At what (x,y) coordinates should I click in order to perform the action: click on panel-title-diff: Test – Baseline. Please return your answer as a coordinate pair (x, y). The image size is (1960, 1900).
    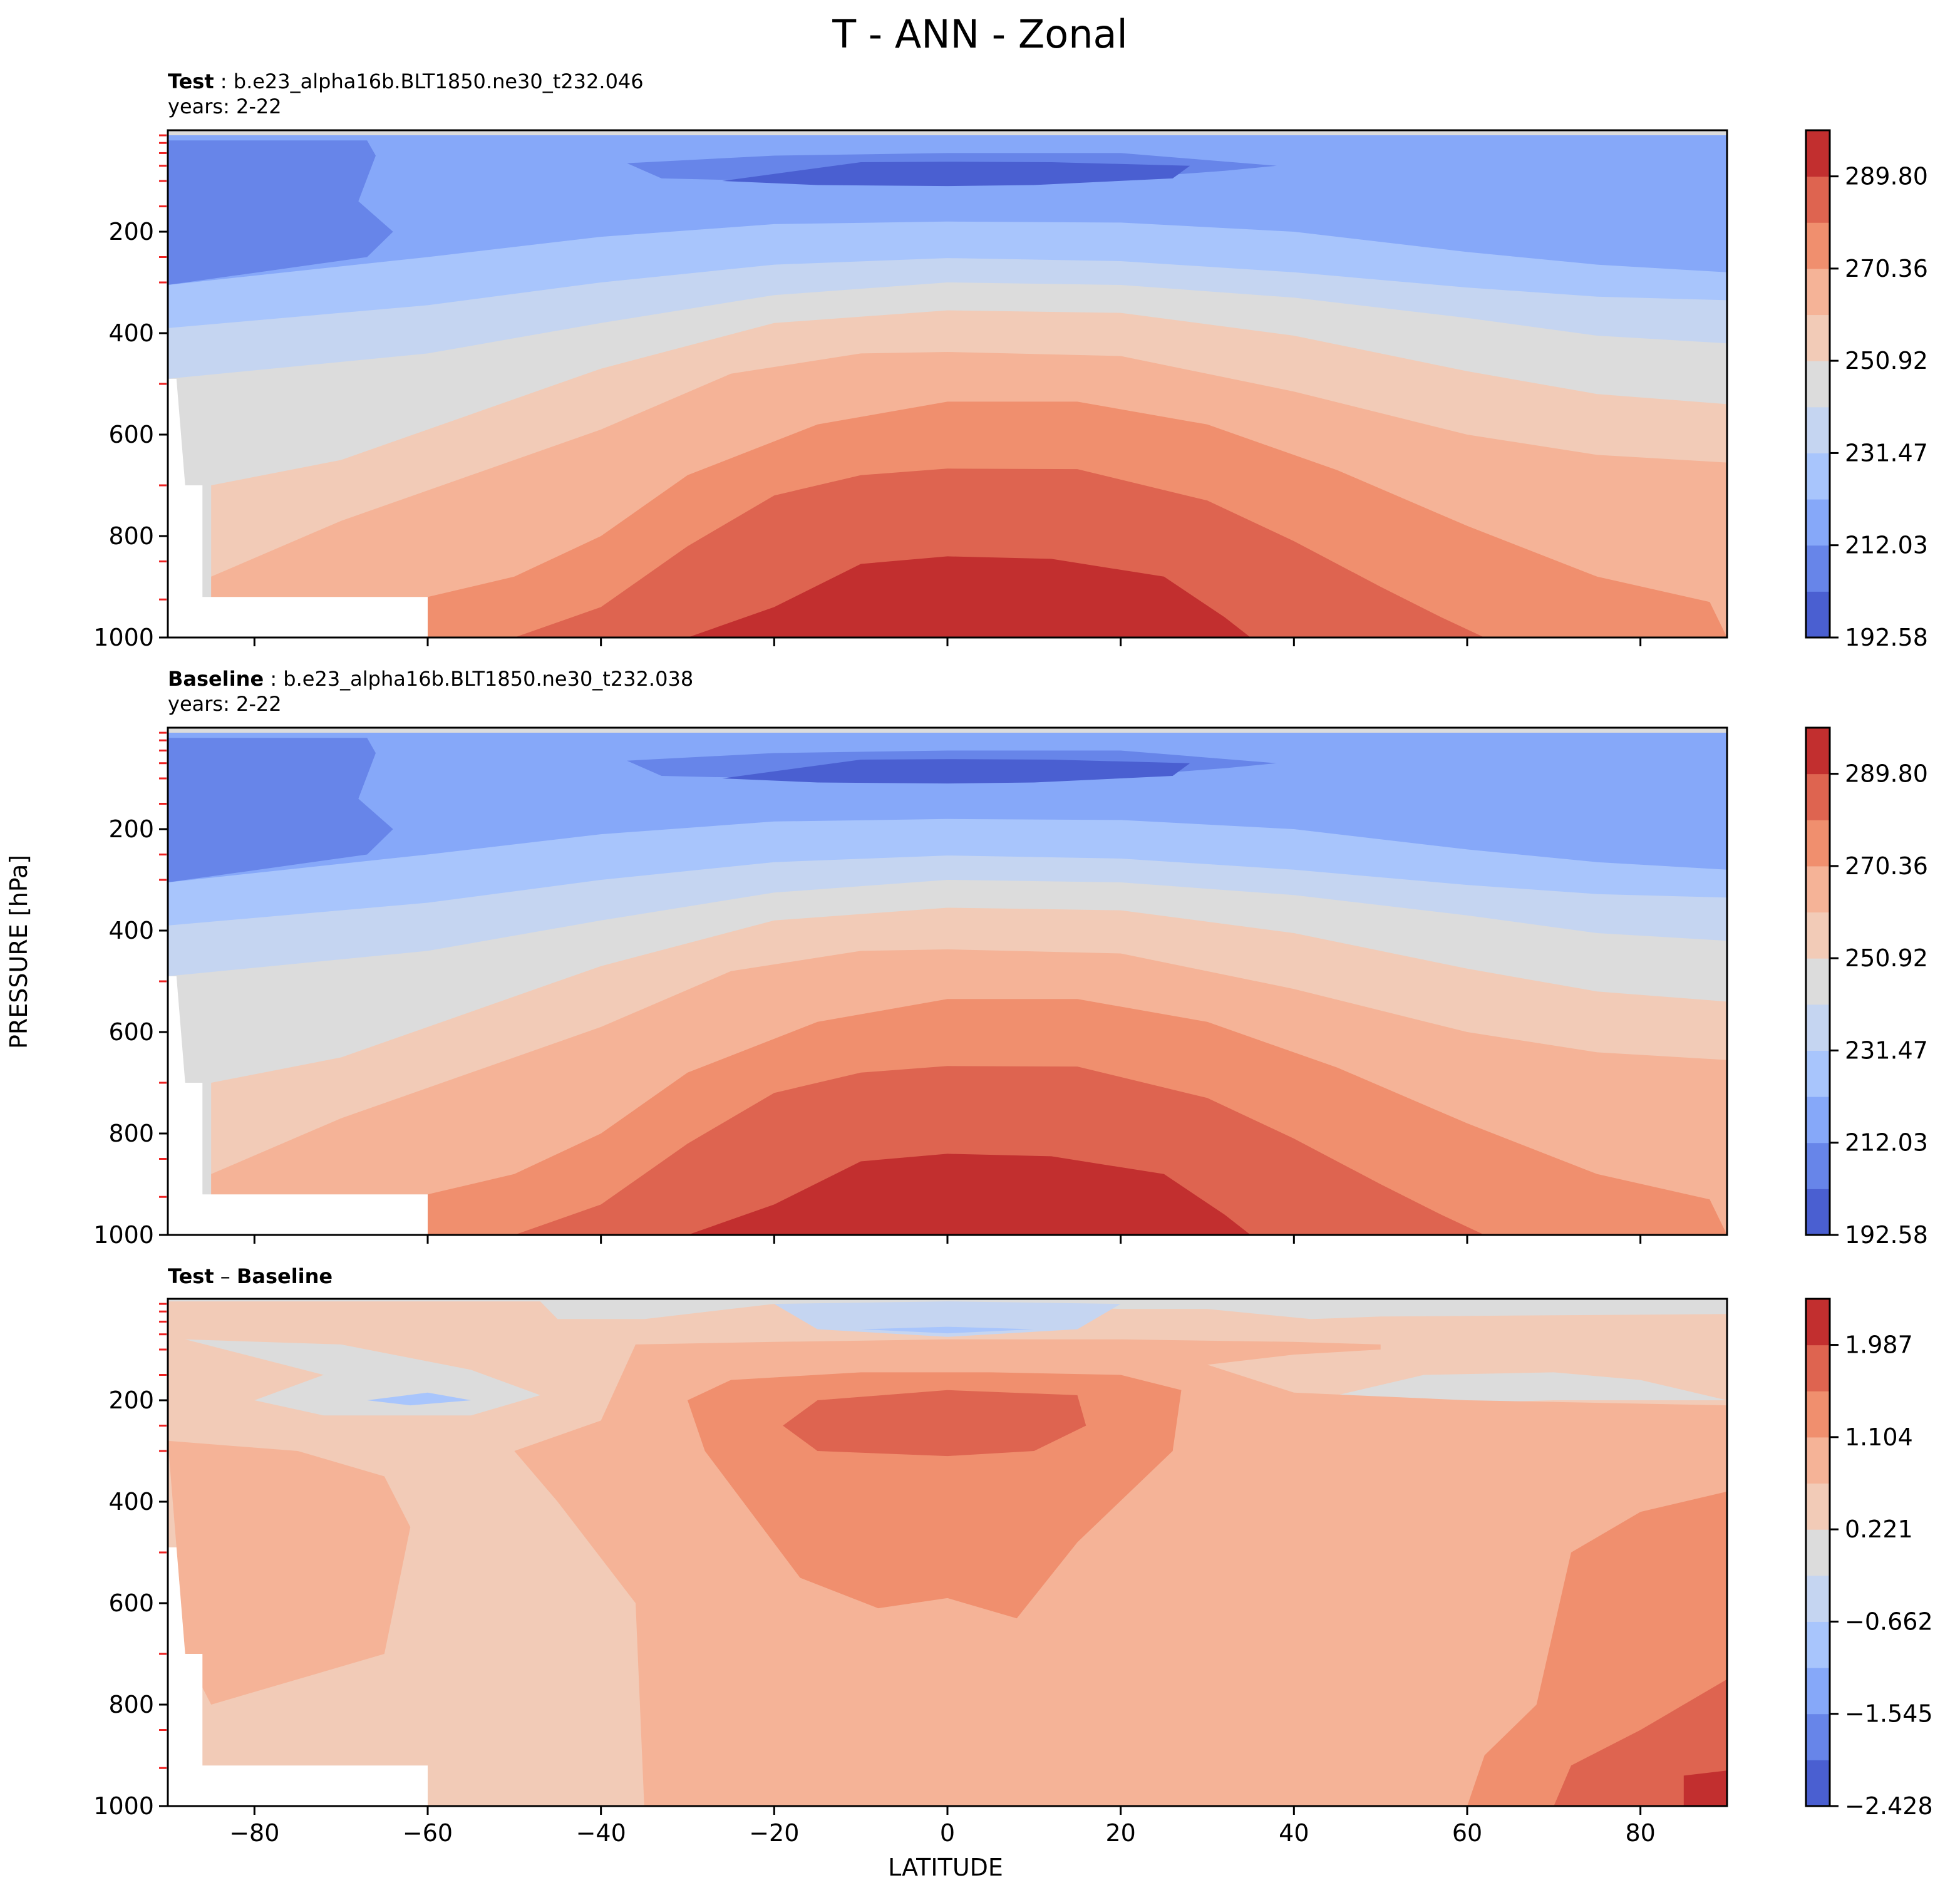
    Looking at the image, I should click on (250, 1276).